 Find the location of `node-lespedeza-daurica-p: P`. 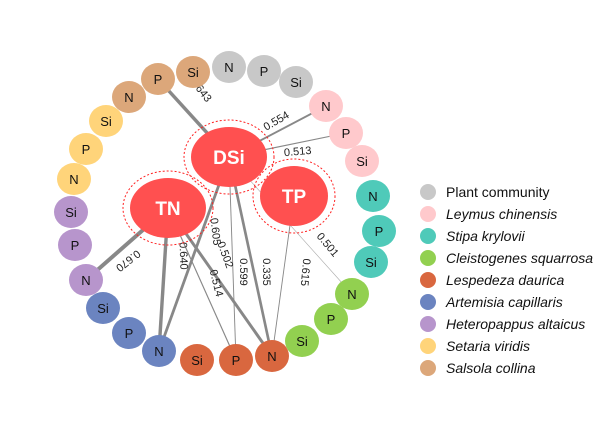

node-lespedeza-daurica-p: P is located at coordinates (236, 360).